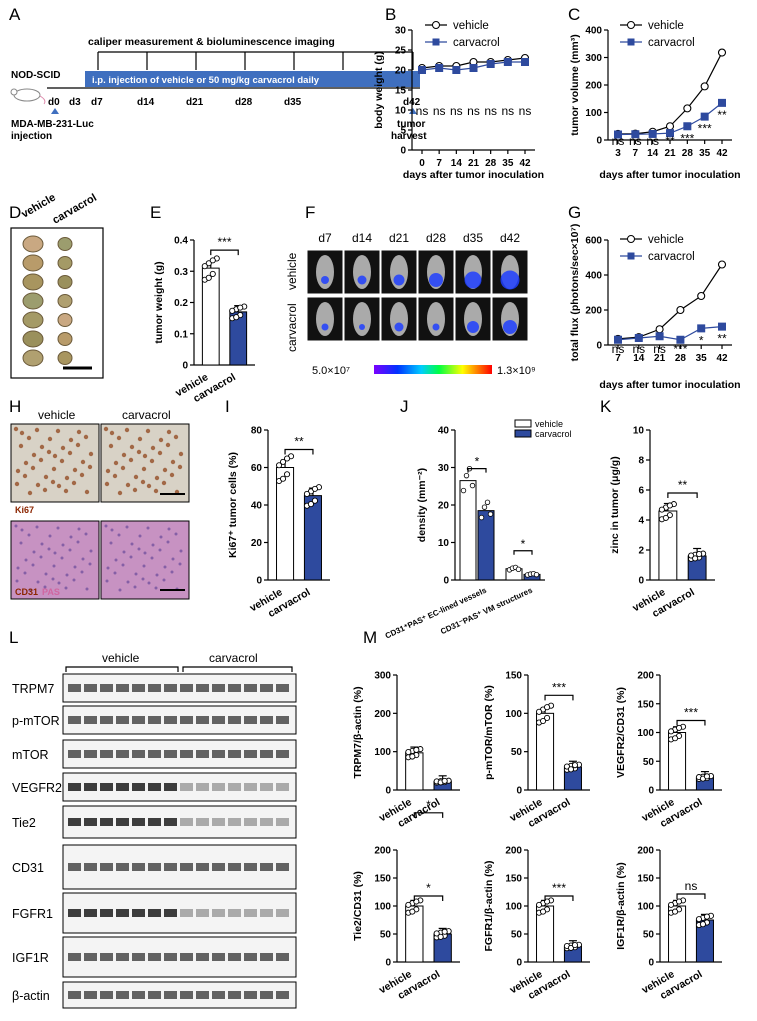 Image resolution: width=757 pixels, height=1021 pixels. What do you see at coordinates (257, 506) in the screenshot?
I see `y-tick-label: 40` at bounding box center [257, 506].